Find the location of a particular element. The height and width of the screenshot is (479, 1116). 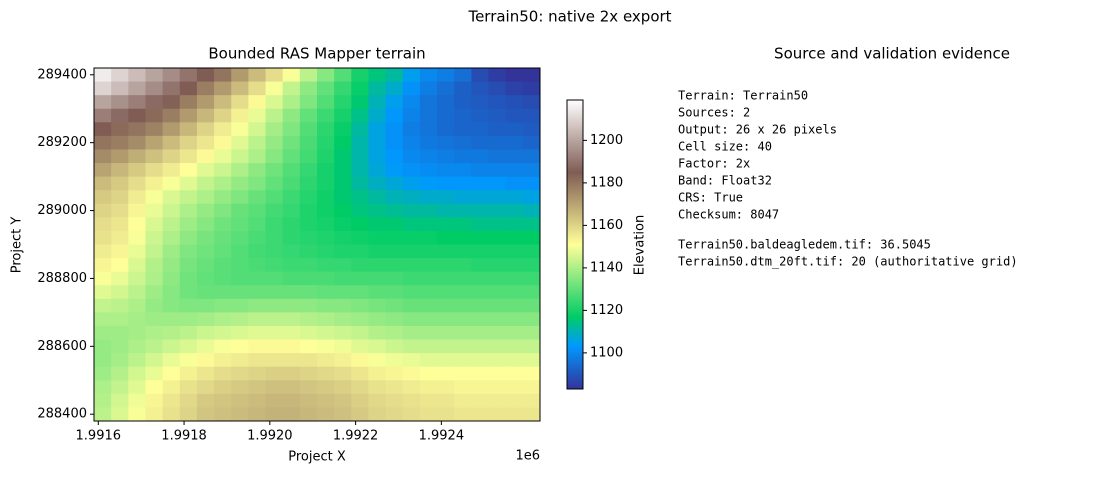

colorbar-tick-label: 1180 is located at coordinates (606, 182).